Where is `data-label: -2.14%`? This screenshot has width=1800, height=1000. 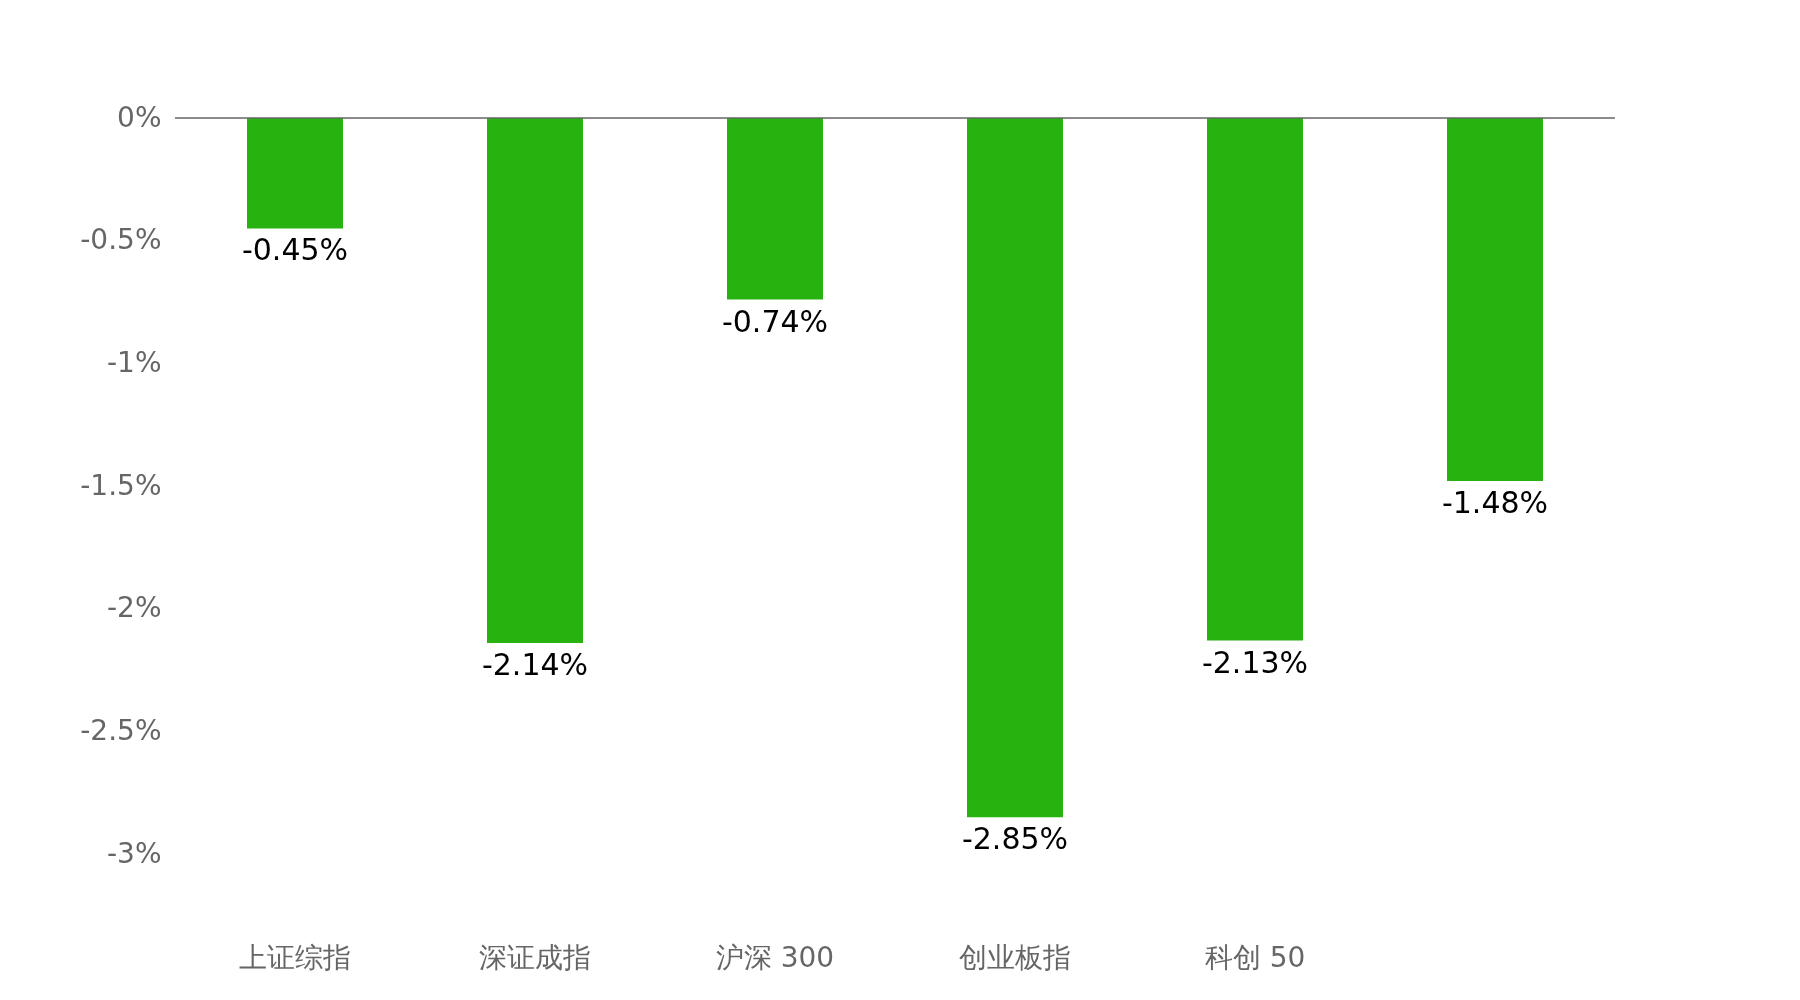 data-label: -2.14% is located at coordinates (535, 665).